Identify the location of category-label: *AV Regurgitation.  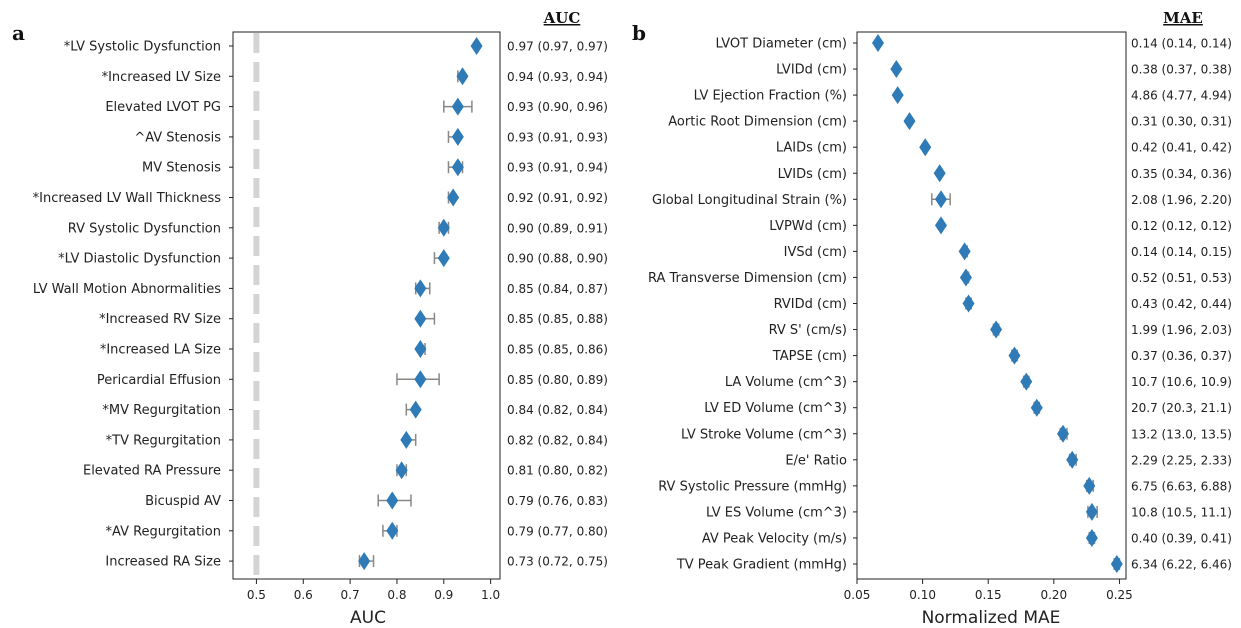
(163, 531).